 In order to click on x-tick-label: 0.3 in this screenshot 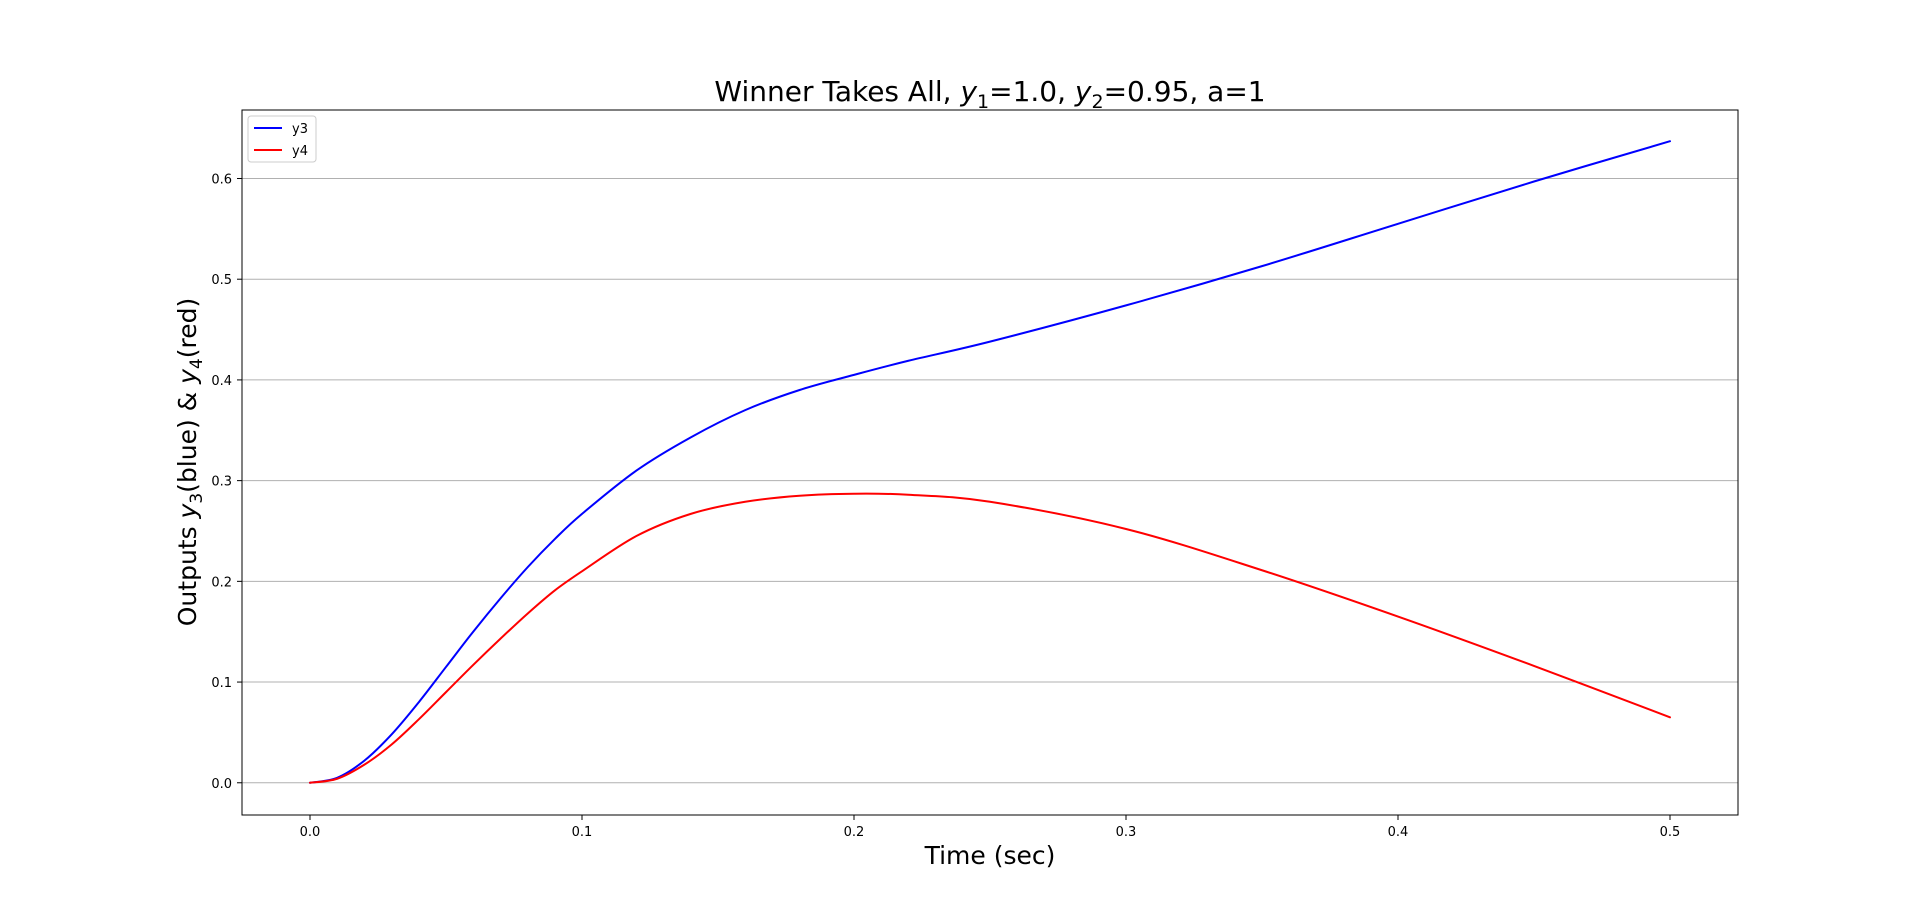, I will do `click(1126, 832)`.